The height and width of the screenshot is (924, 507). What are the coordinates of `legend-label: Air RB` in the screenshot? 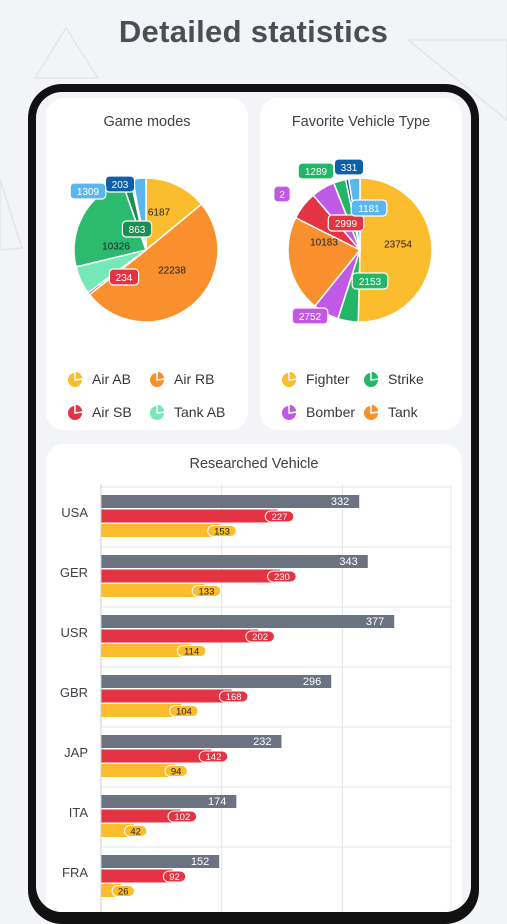 It's located at (194, 379).